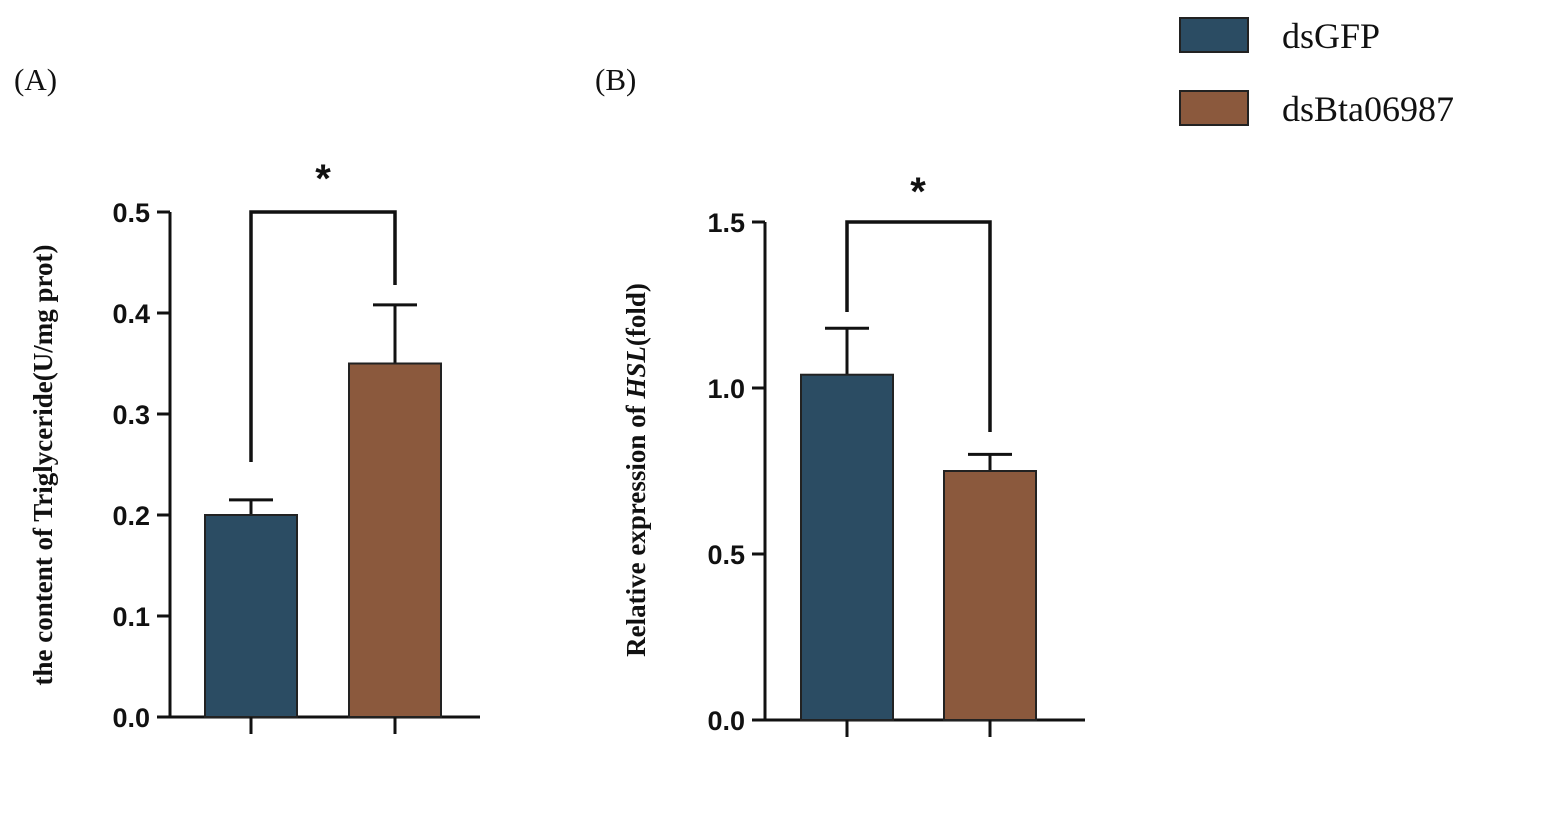 The image size is (1545, 819). Describe the element at coordinates (131, 516) in the screenshot. I see `panel-a-y-tick-label: 0.2` at that location.